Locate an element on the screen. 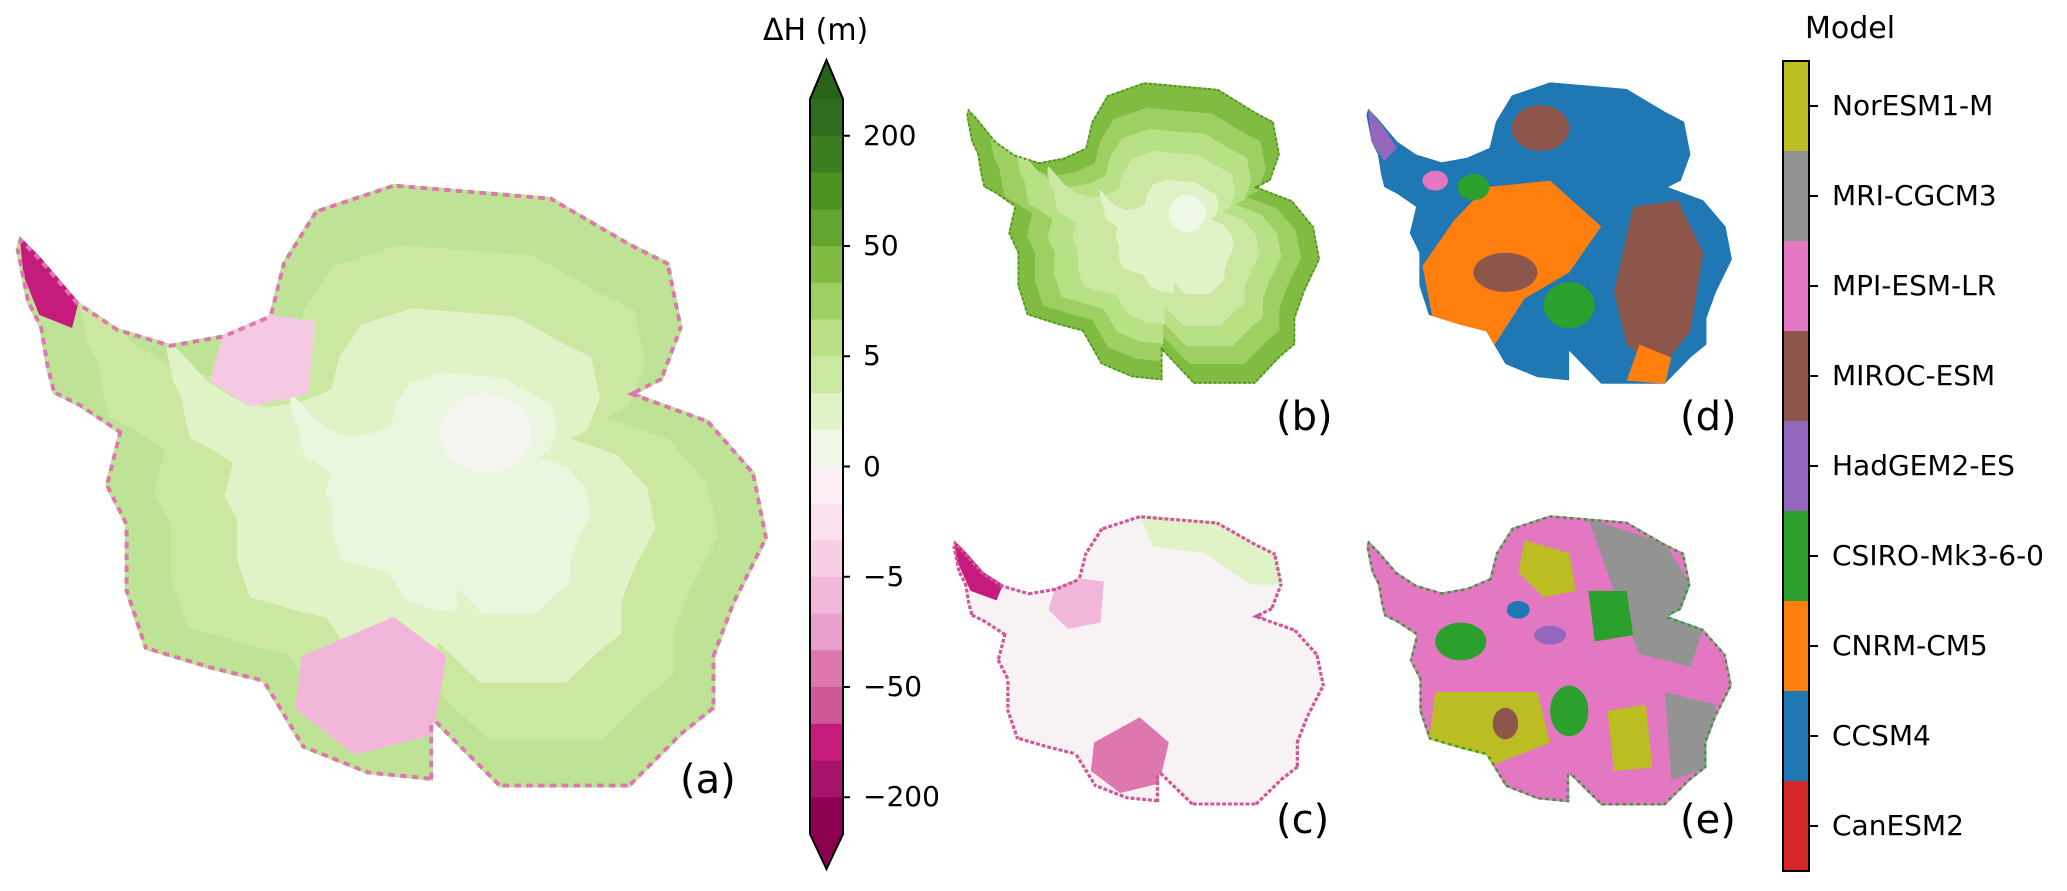 Image resolution: width=2067 pixels, height=891 pixels. model-label: NorESM1-M is located at coordinates (1913, 105).